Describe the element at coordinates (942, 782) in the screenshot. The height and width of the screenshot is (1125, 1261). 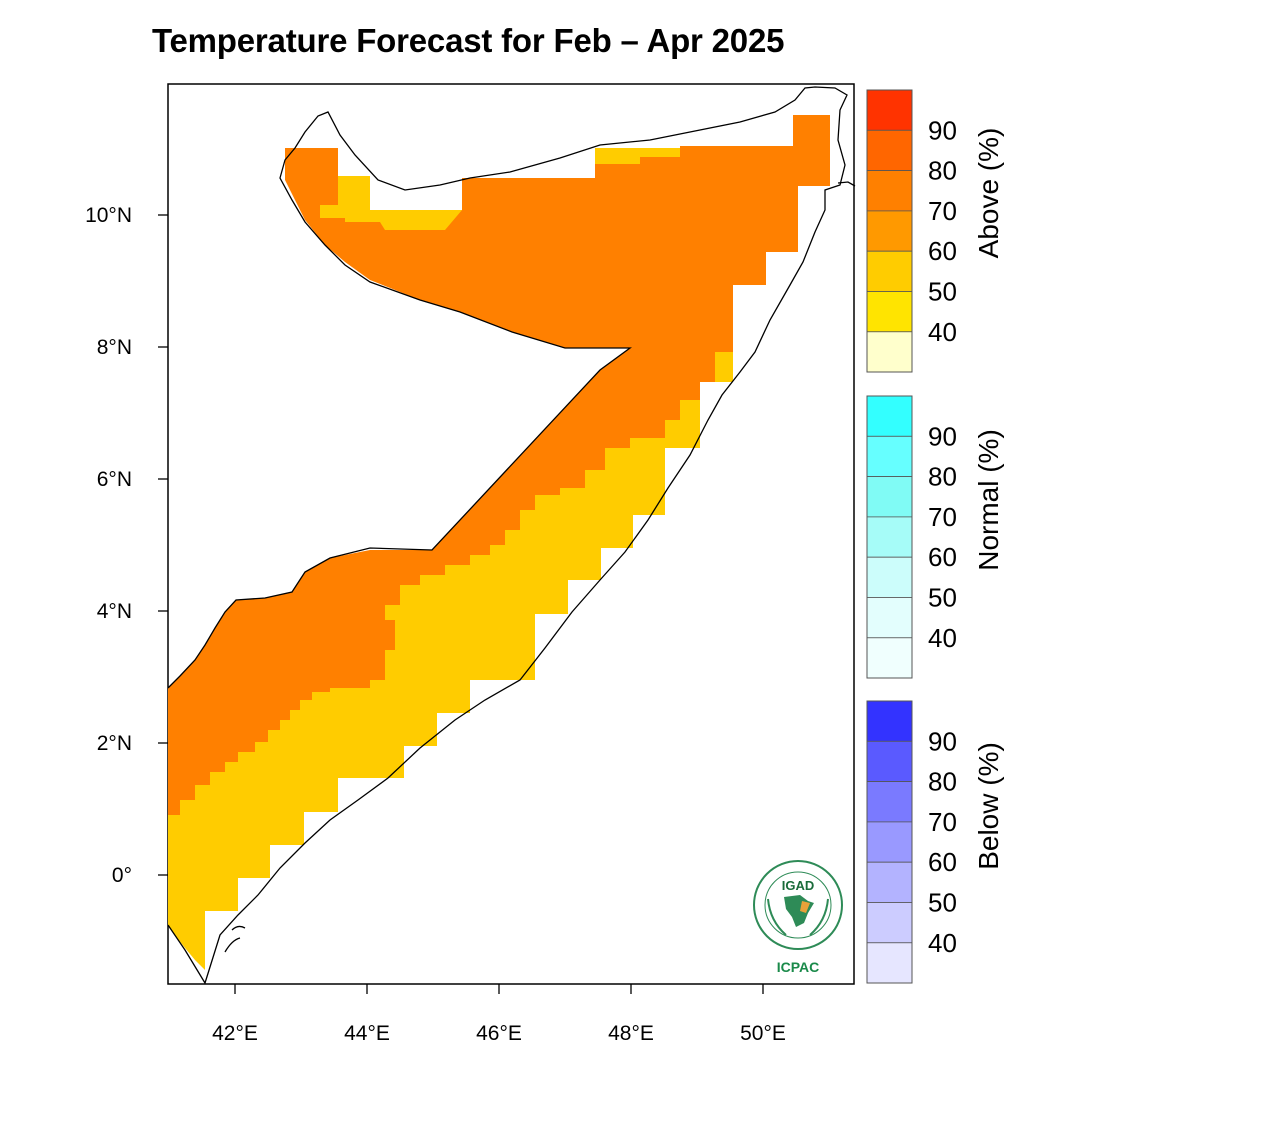
I see `colorbar-below-label: 80` at that location.